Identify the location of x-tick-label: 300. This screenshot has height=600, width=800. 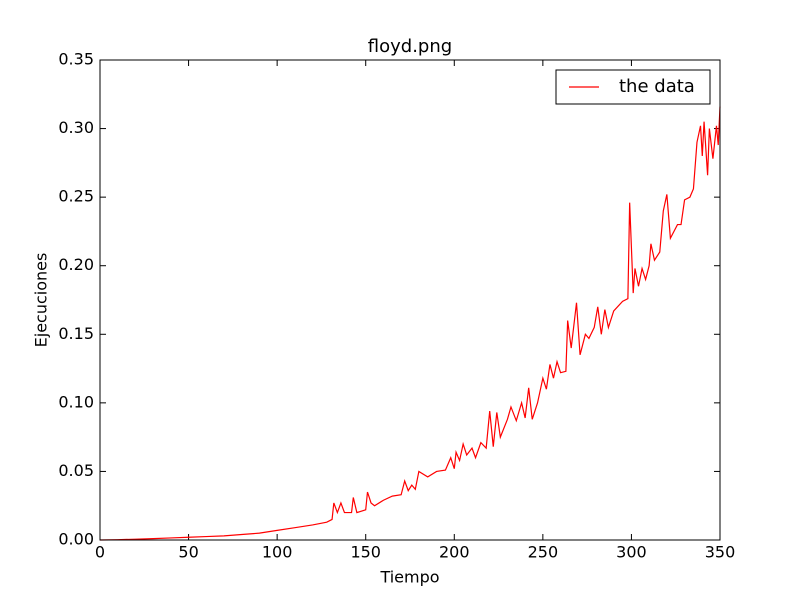
(631, 552).